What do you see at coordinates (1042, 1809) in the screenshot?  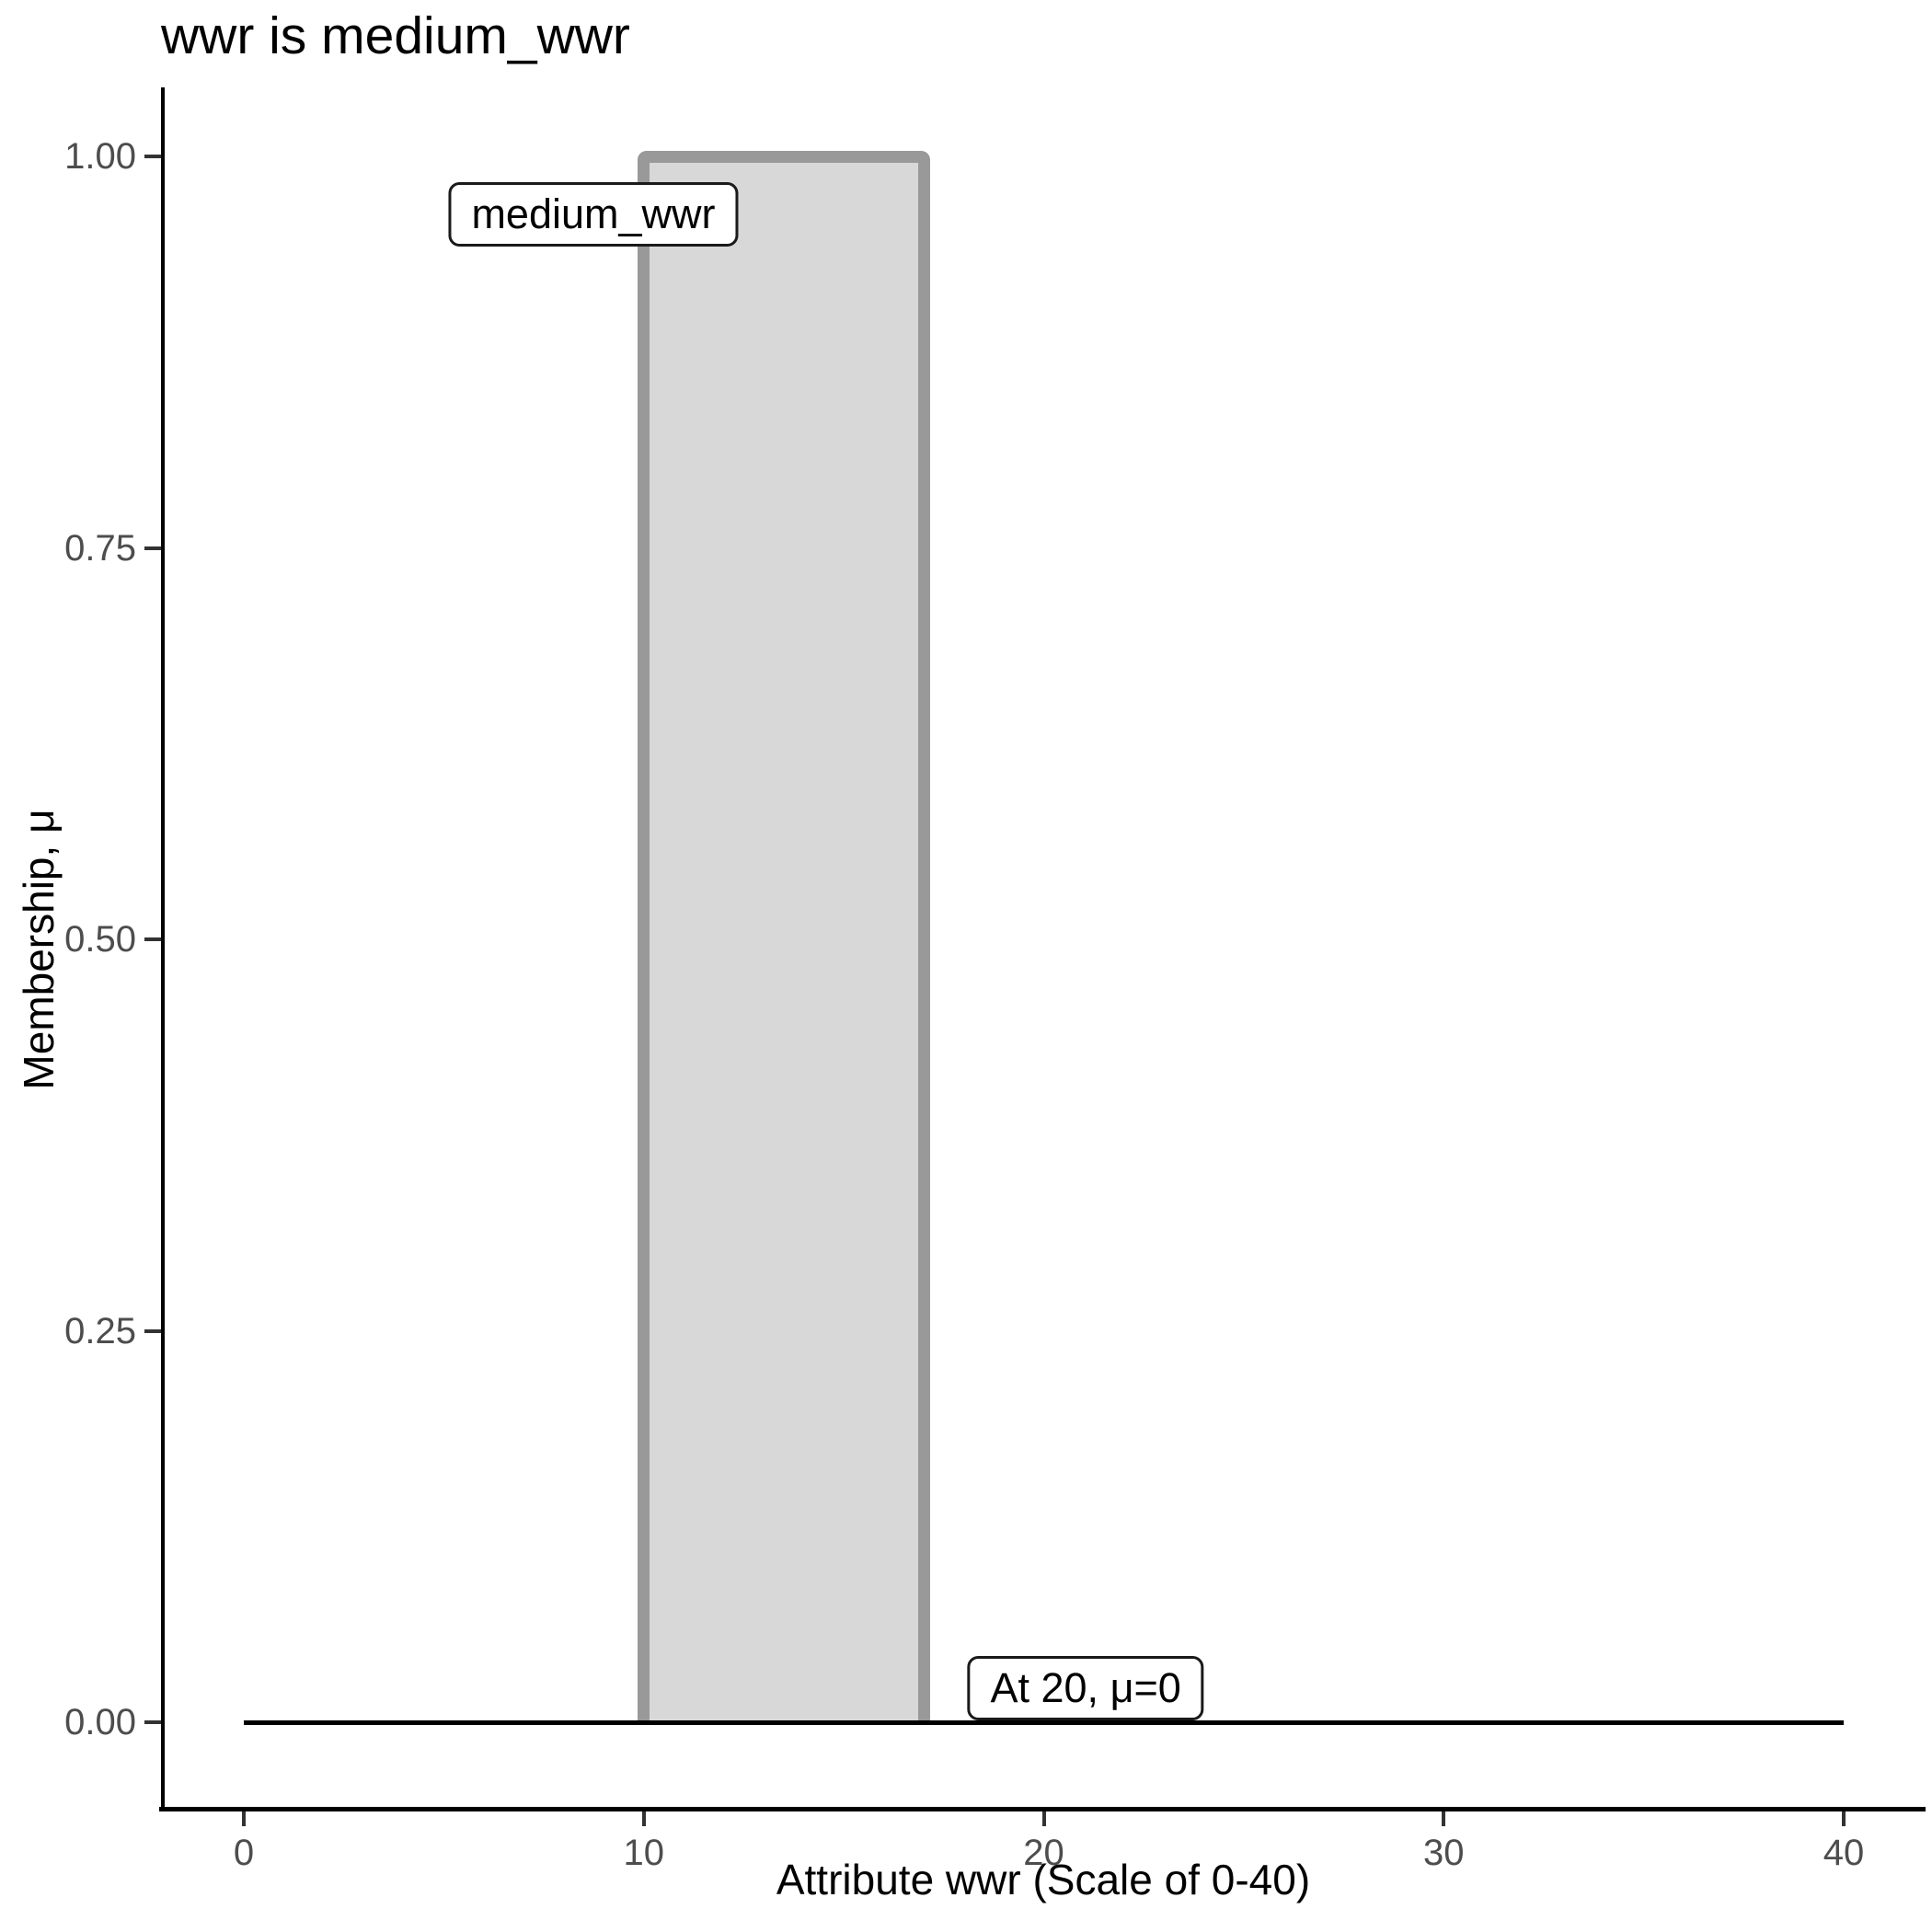 I see `x-axis-line` at bounding box center [1042, 1809].